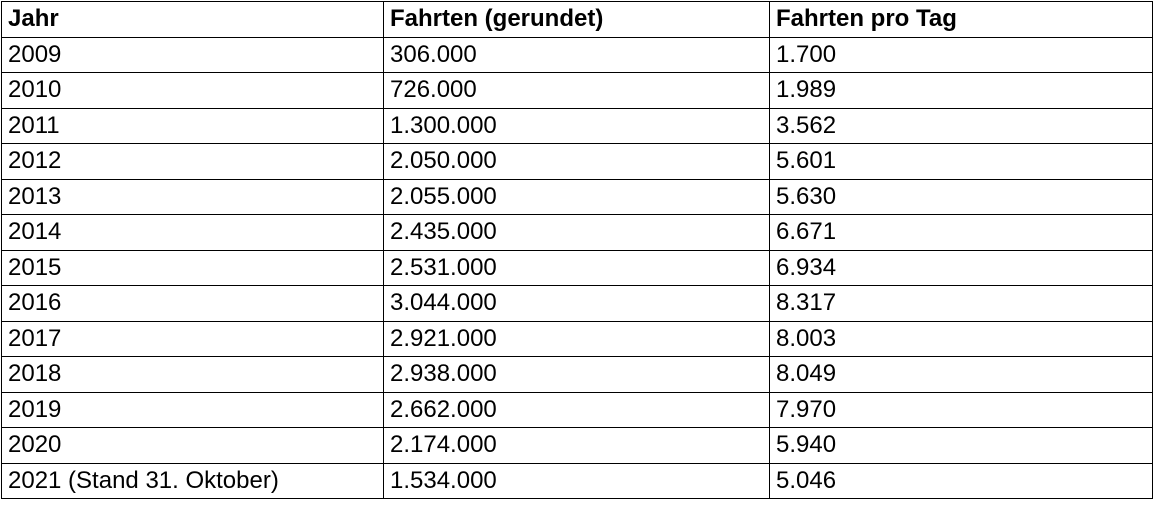 The image size is (1153, 508). I want to click on cell-year: 2018, so click(192, 374).